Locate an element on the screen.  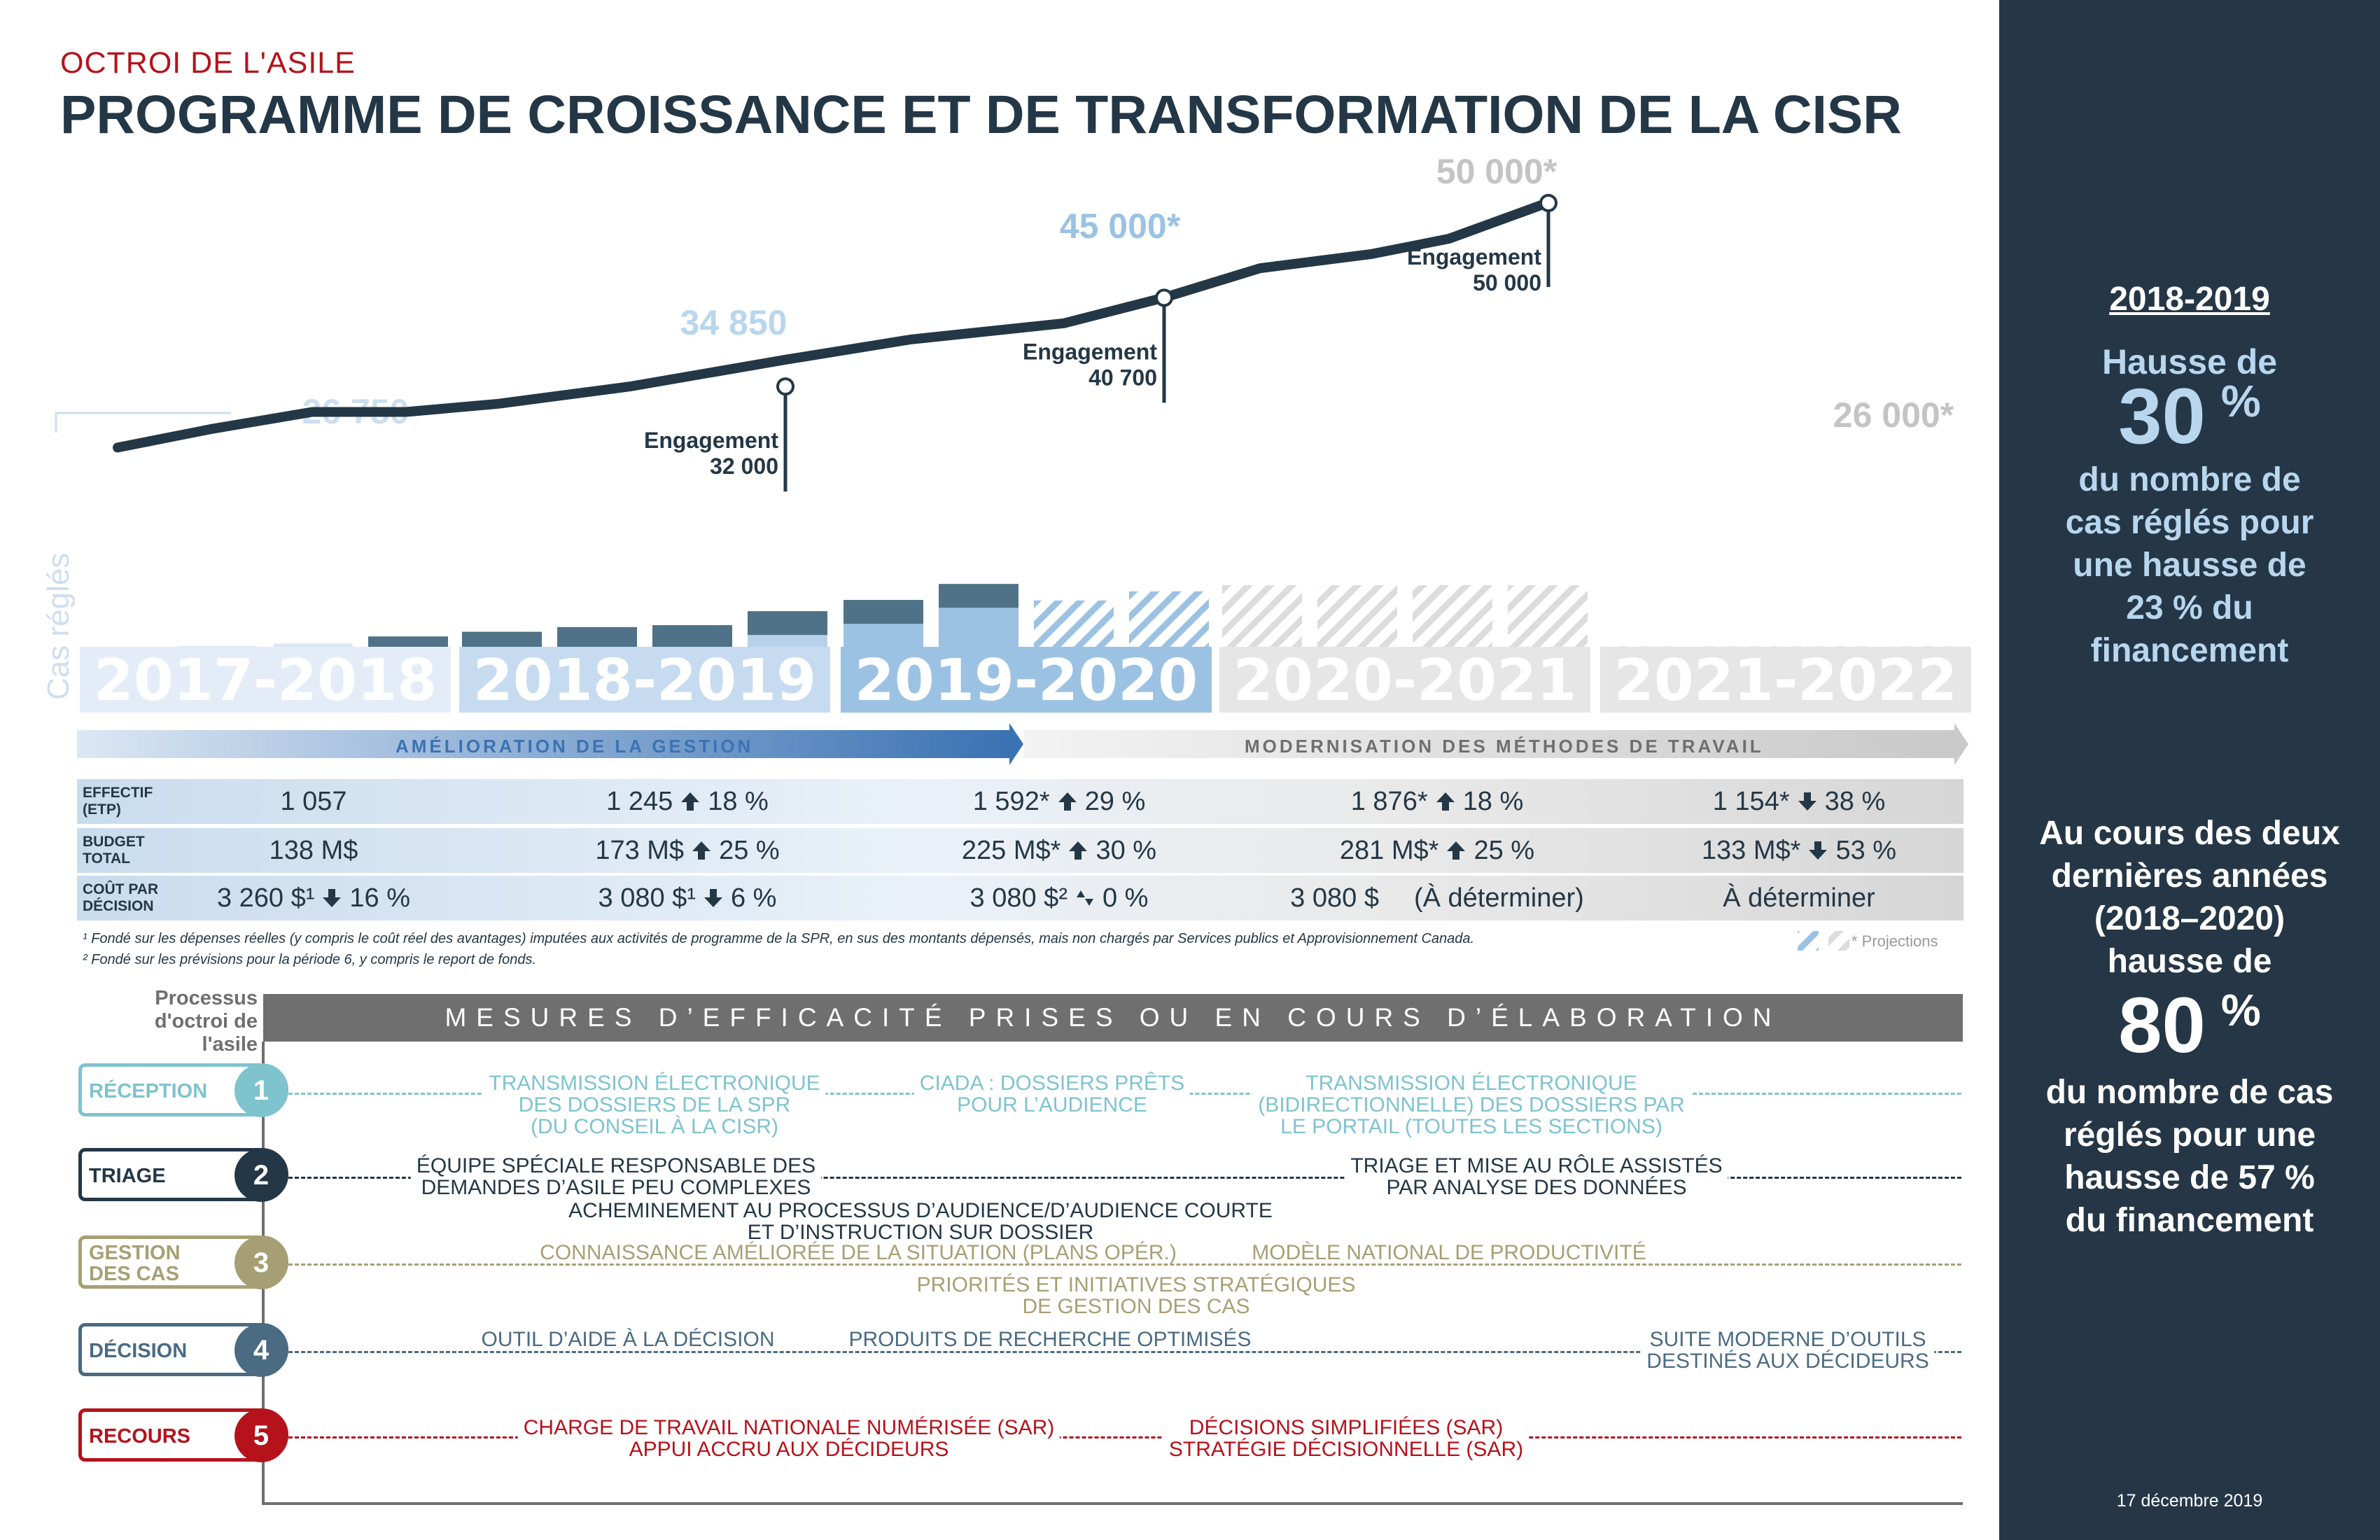
cell-value: 138 M$ is located at coordinates (313, 850).